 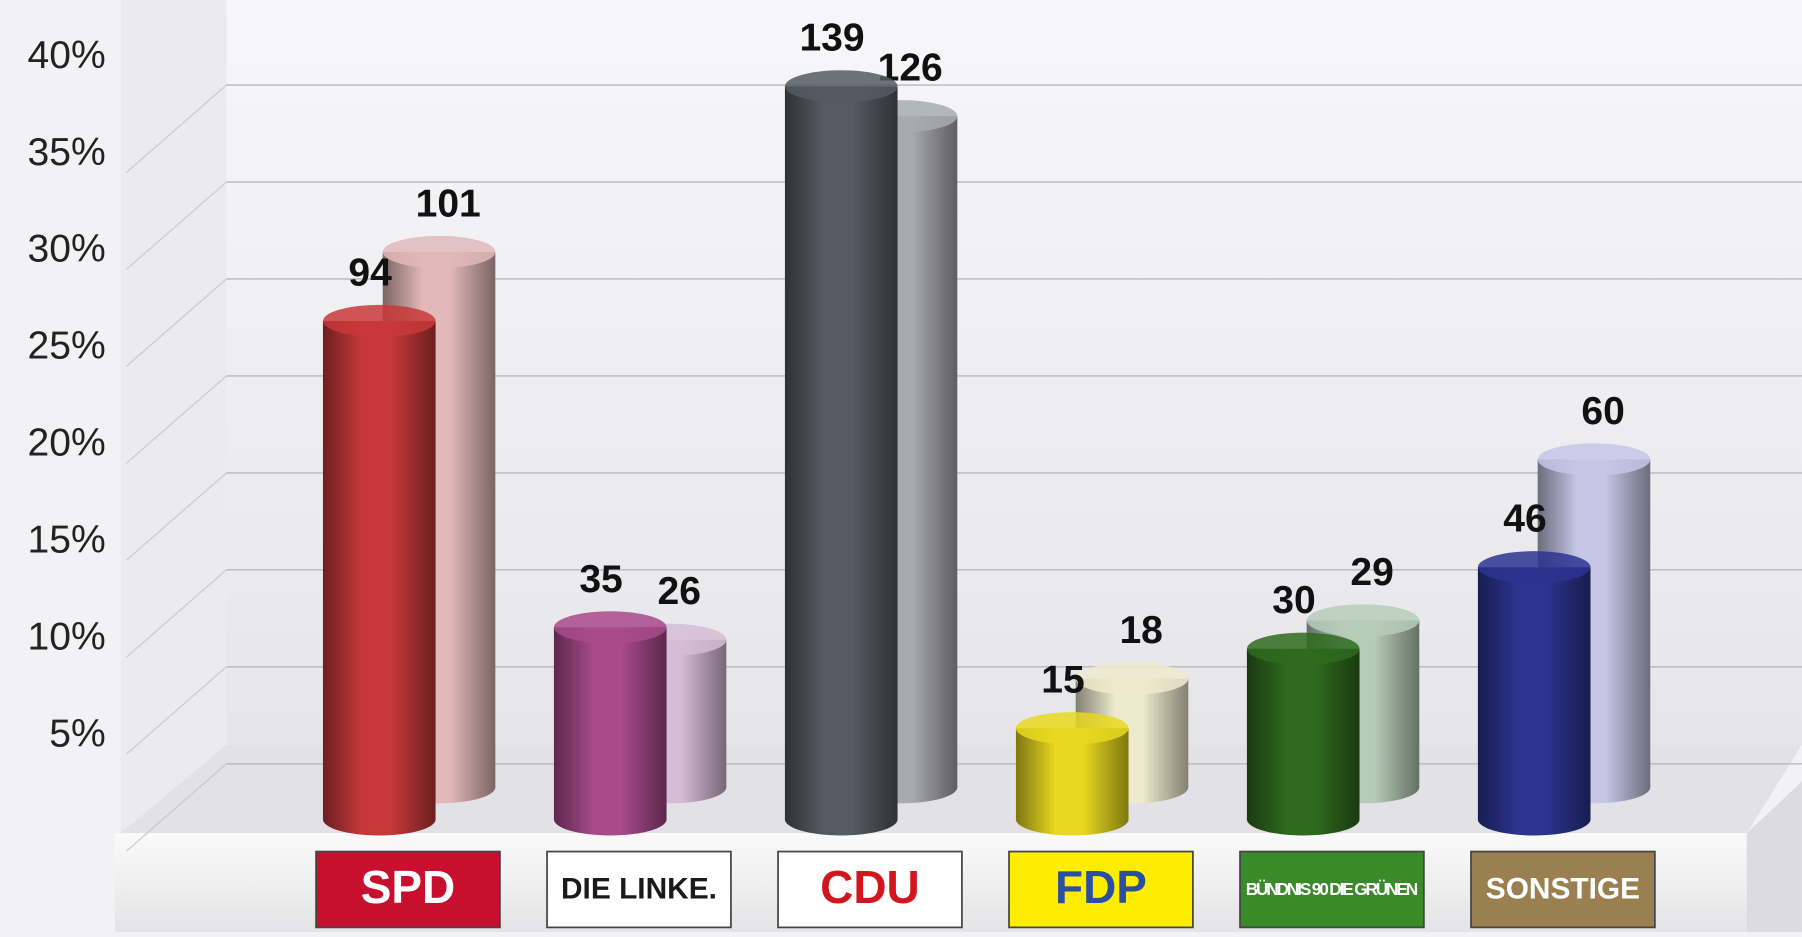 I want to click on x-tick-label: SPD, so click(x=408, y=887).